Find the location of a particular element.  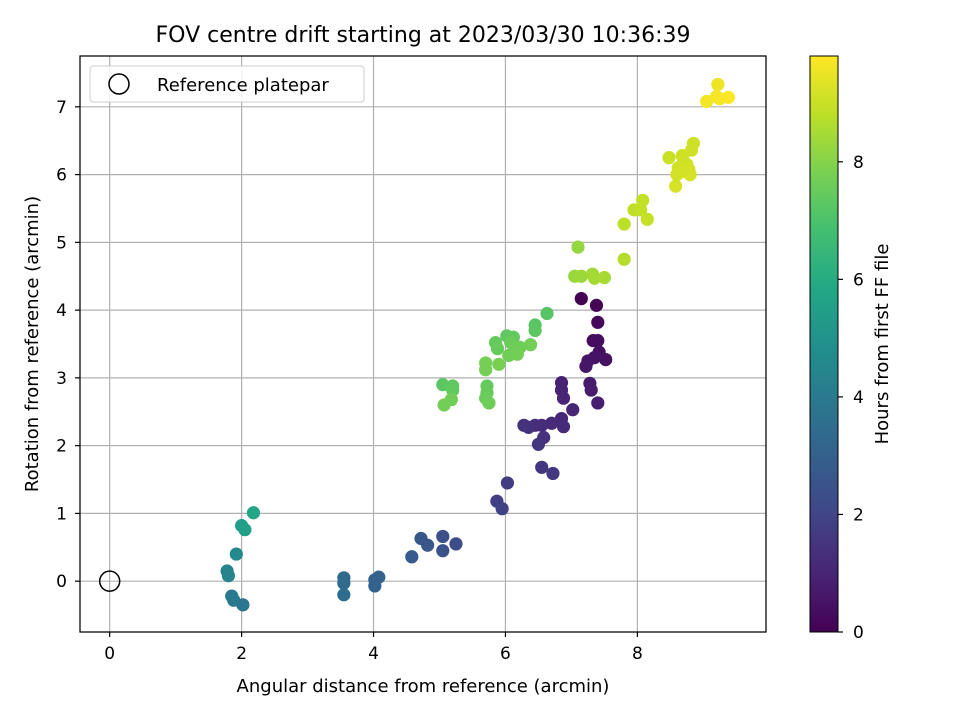

legend-marker-reference is located at coordinates (119, 84).